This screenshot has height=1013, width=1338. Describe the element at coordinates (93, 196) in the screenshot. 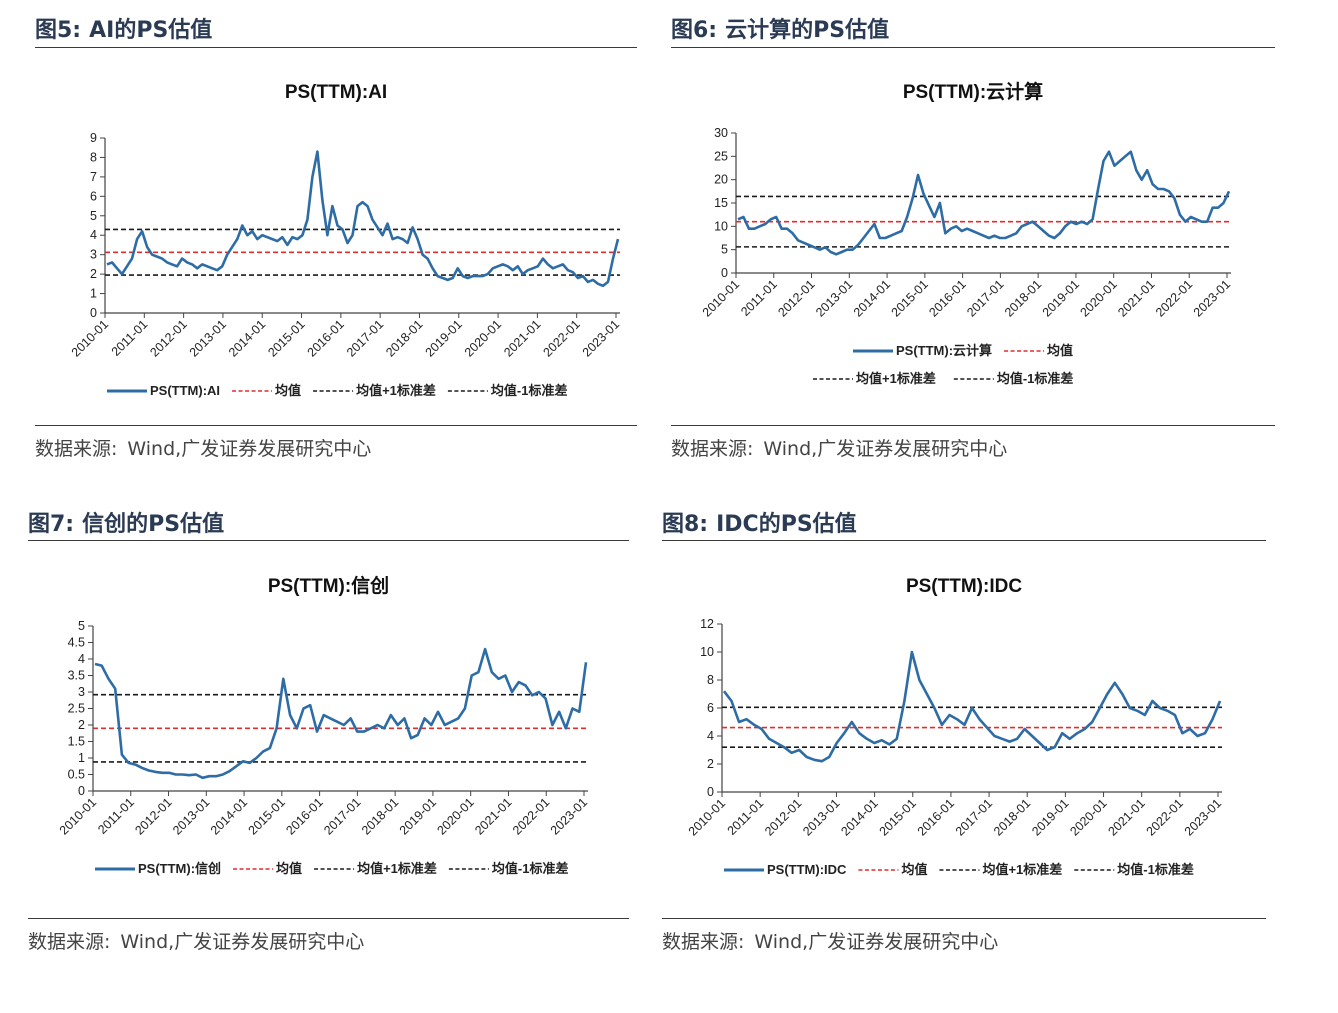

I see `y-tick-label: 6` at that location.